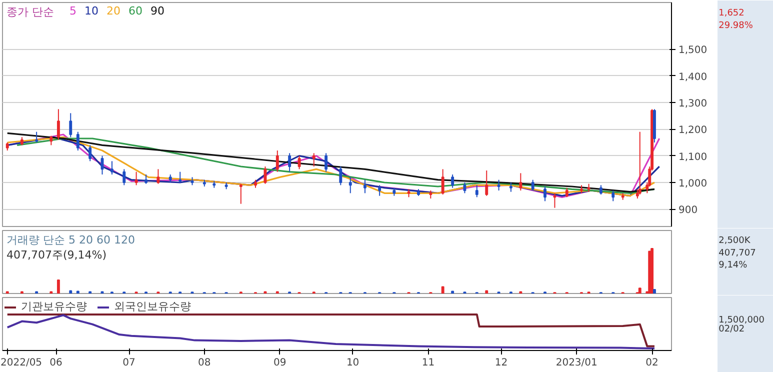 The image size is (773, 372). Describe the element at coordinates (428, 363) in the screenshot. I see `x-tick-label: 11` at that location.